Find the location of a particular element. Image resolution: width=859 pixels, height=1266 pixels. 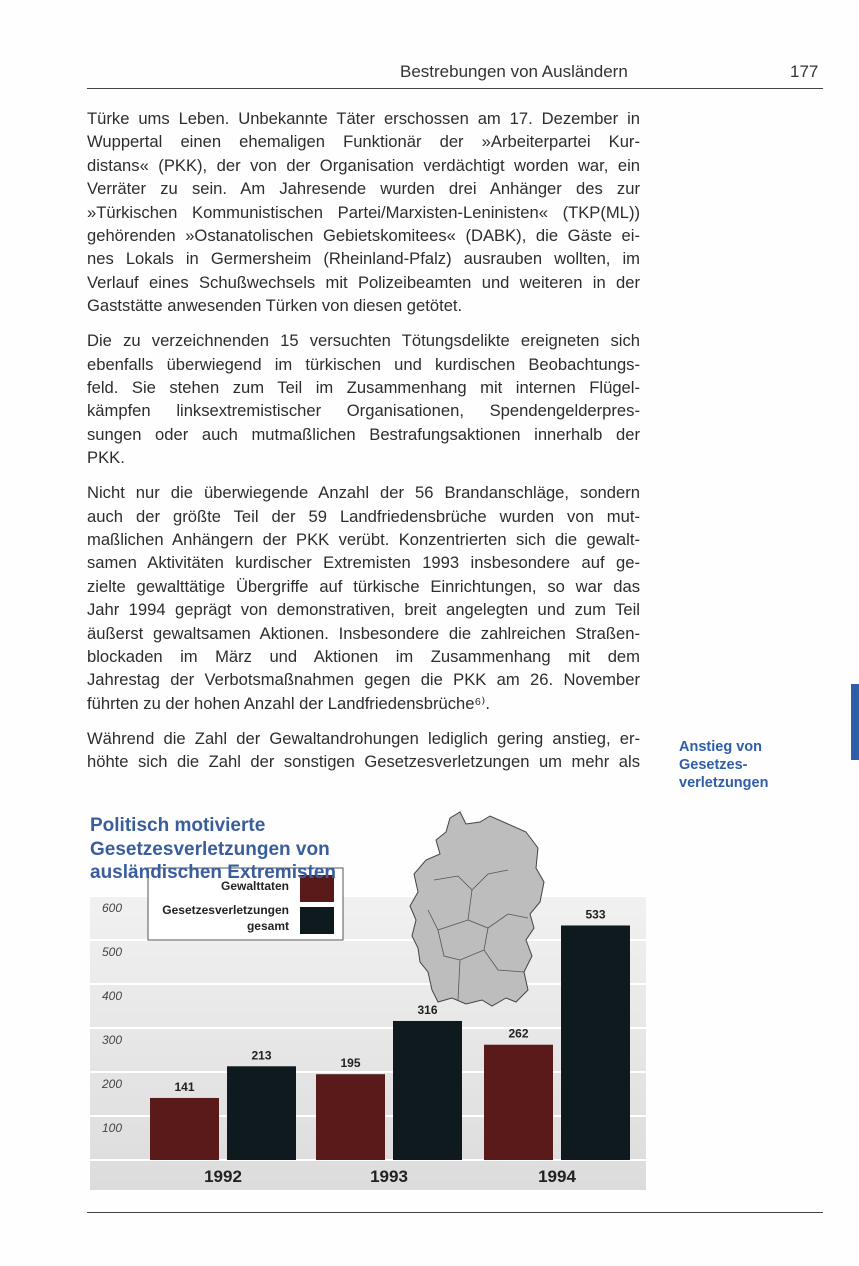

data-label: 141 is located at coordinates (184, 1087).